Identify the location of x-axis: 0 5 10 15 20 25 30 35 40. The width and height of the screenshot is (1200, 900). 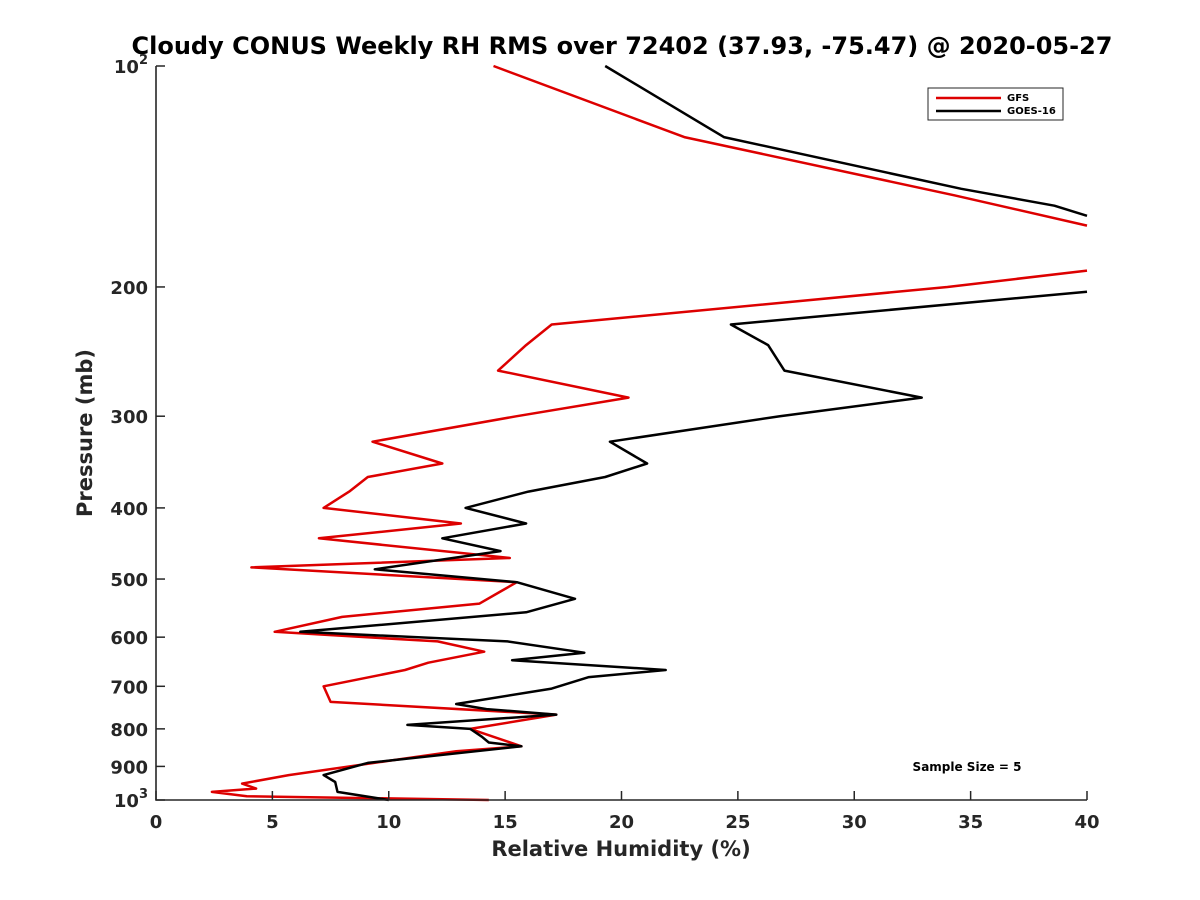
(625, 812).